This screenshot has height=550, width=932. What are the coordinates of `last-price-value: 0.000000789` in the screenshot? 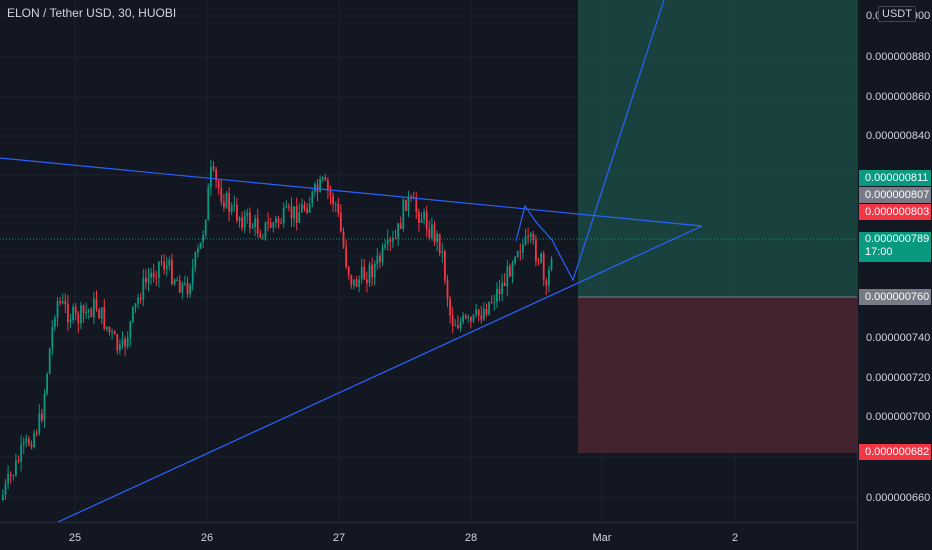 It's located at (897, 239).